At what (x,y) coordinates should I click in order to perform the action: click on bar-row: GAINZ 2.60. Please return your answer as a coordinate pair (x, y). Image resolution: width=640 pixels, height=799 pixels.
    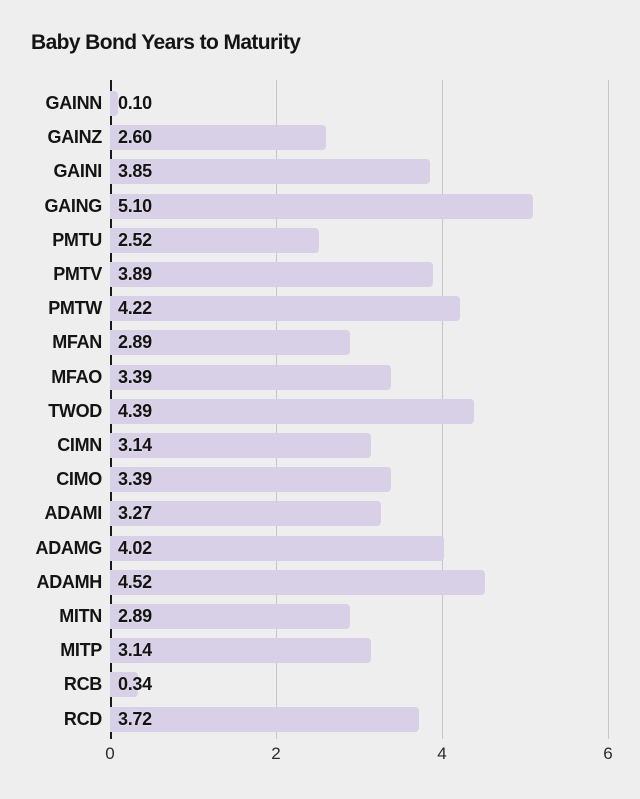
    Looking at the image, I should click on (320, 138).